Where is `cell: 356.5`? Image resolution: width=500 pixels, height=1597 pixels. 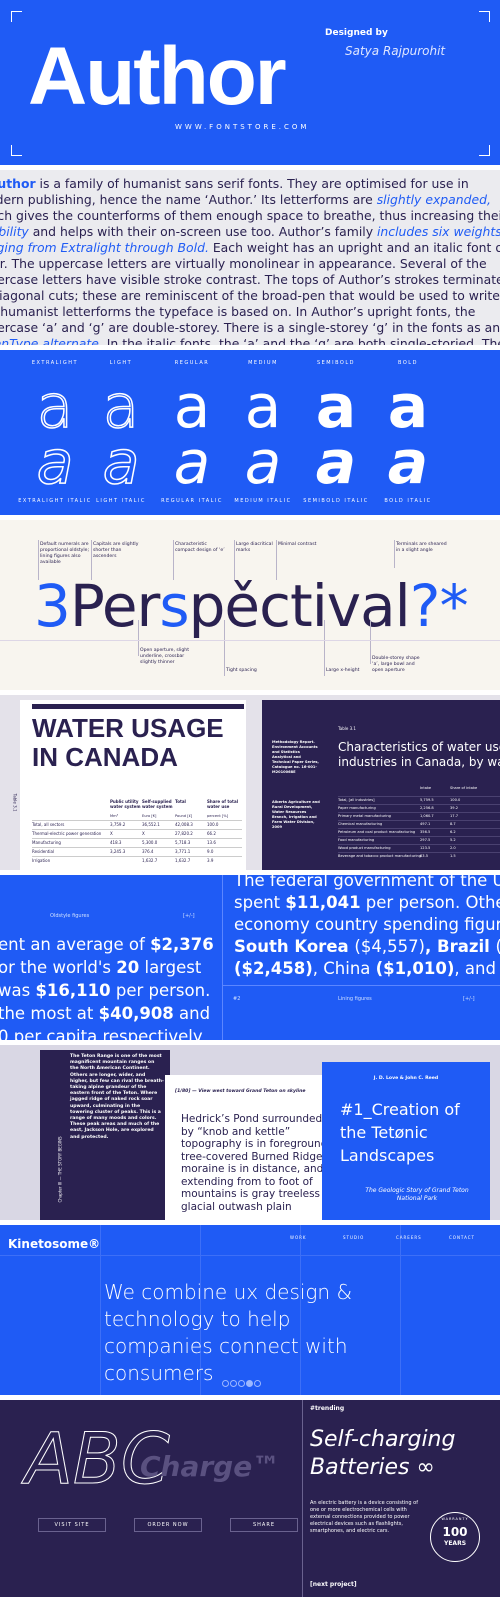 cell: 356.5 is located at coordinates (425, 832).